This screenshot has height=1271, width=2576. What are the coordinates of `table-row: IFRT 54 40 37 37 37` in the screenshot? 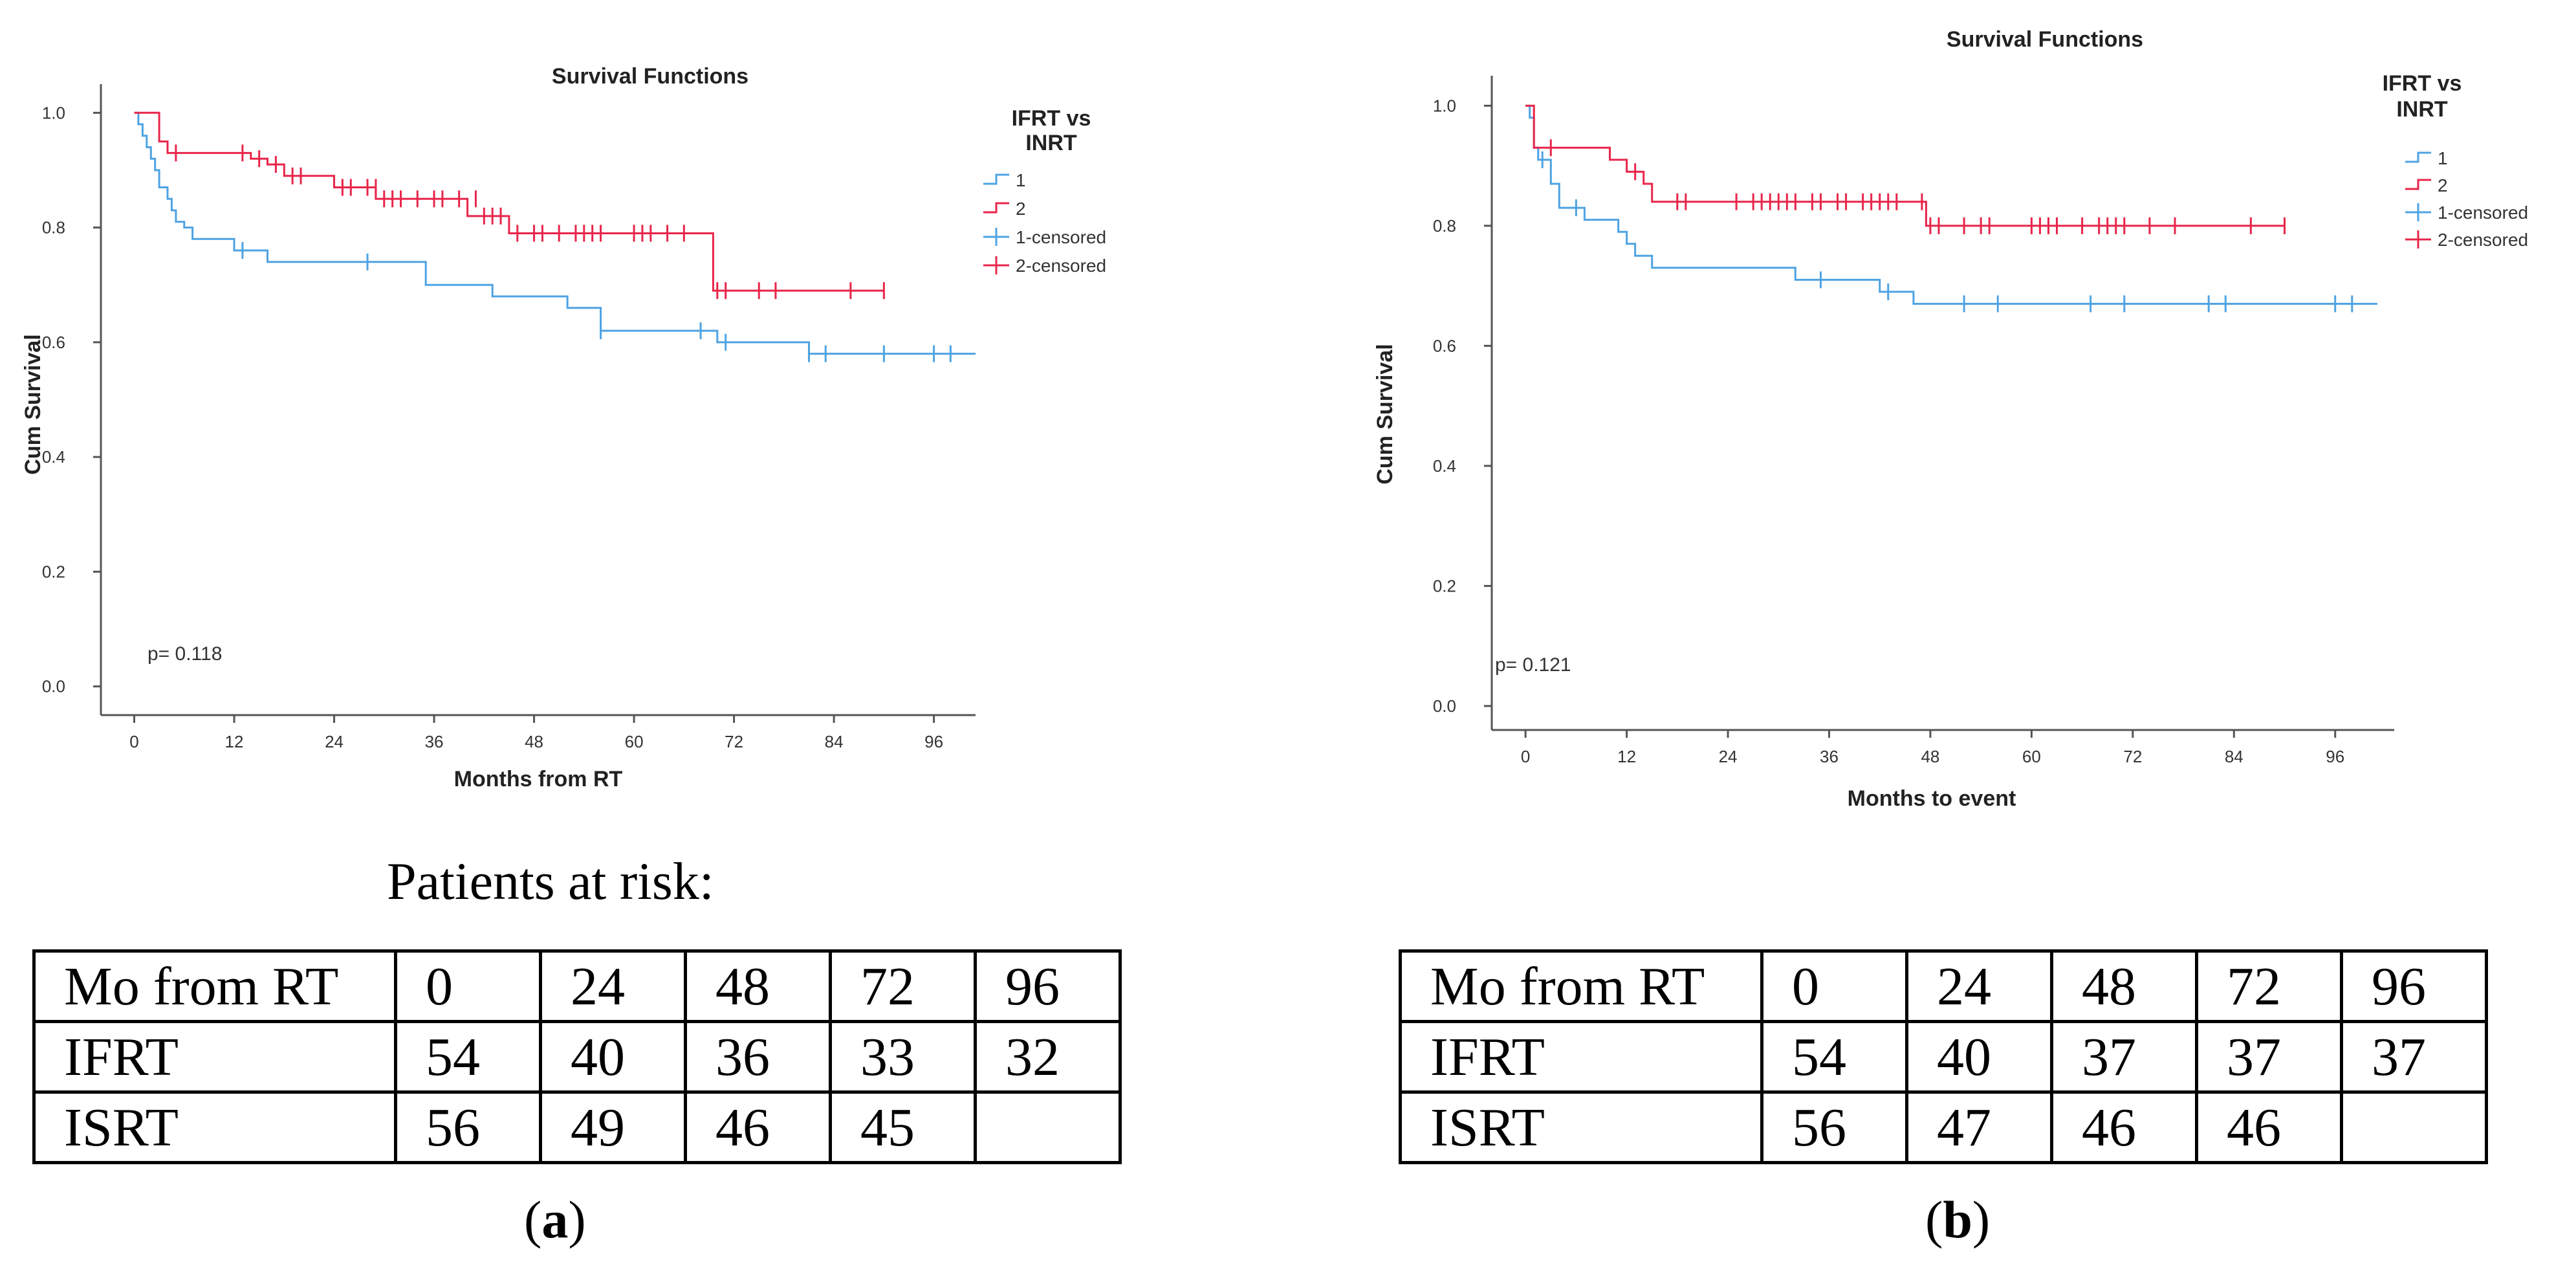 It's located at (1944, 1057).